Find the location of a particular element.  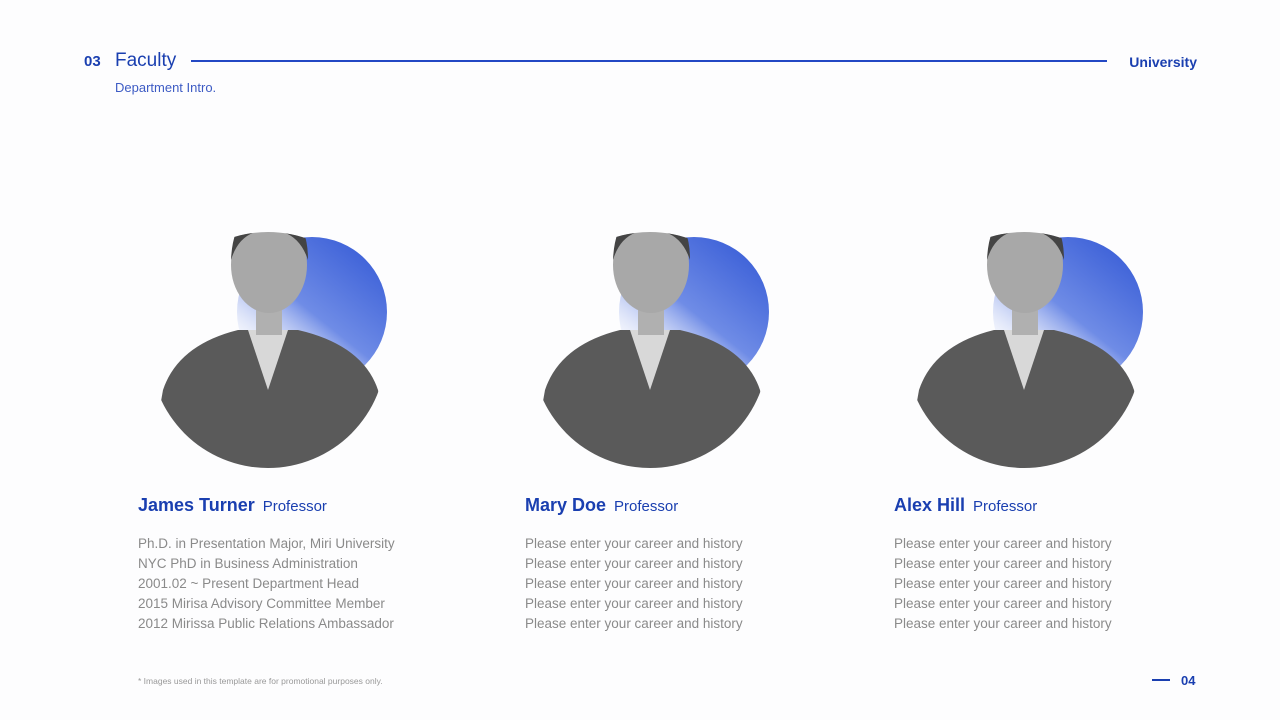

faculty-name-row: Mary Doe Professor is located at coordinates (601, 505).